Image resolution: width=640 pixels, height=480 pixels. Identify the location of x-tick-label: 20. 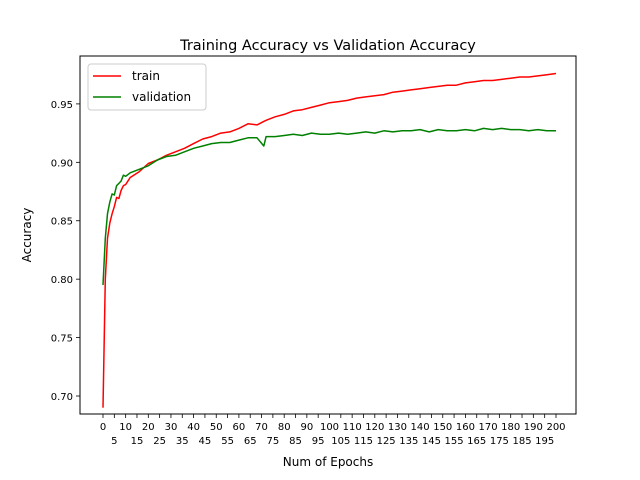
(148, 427).